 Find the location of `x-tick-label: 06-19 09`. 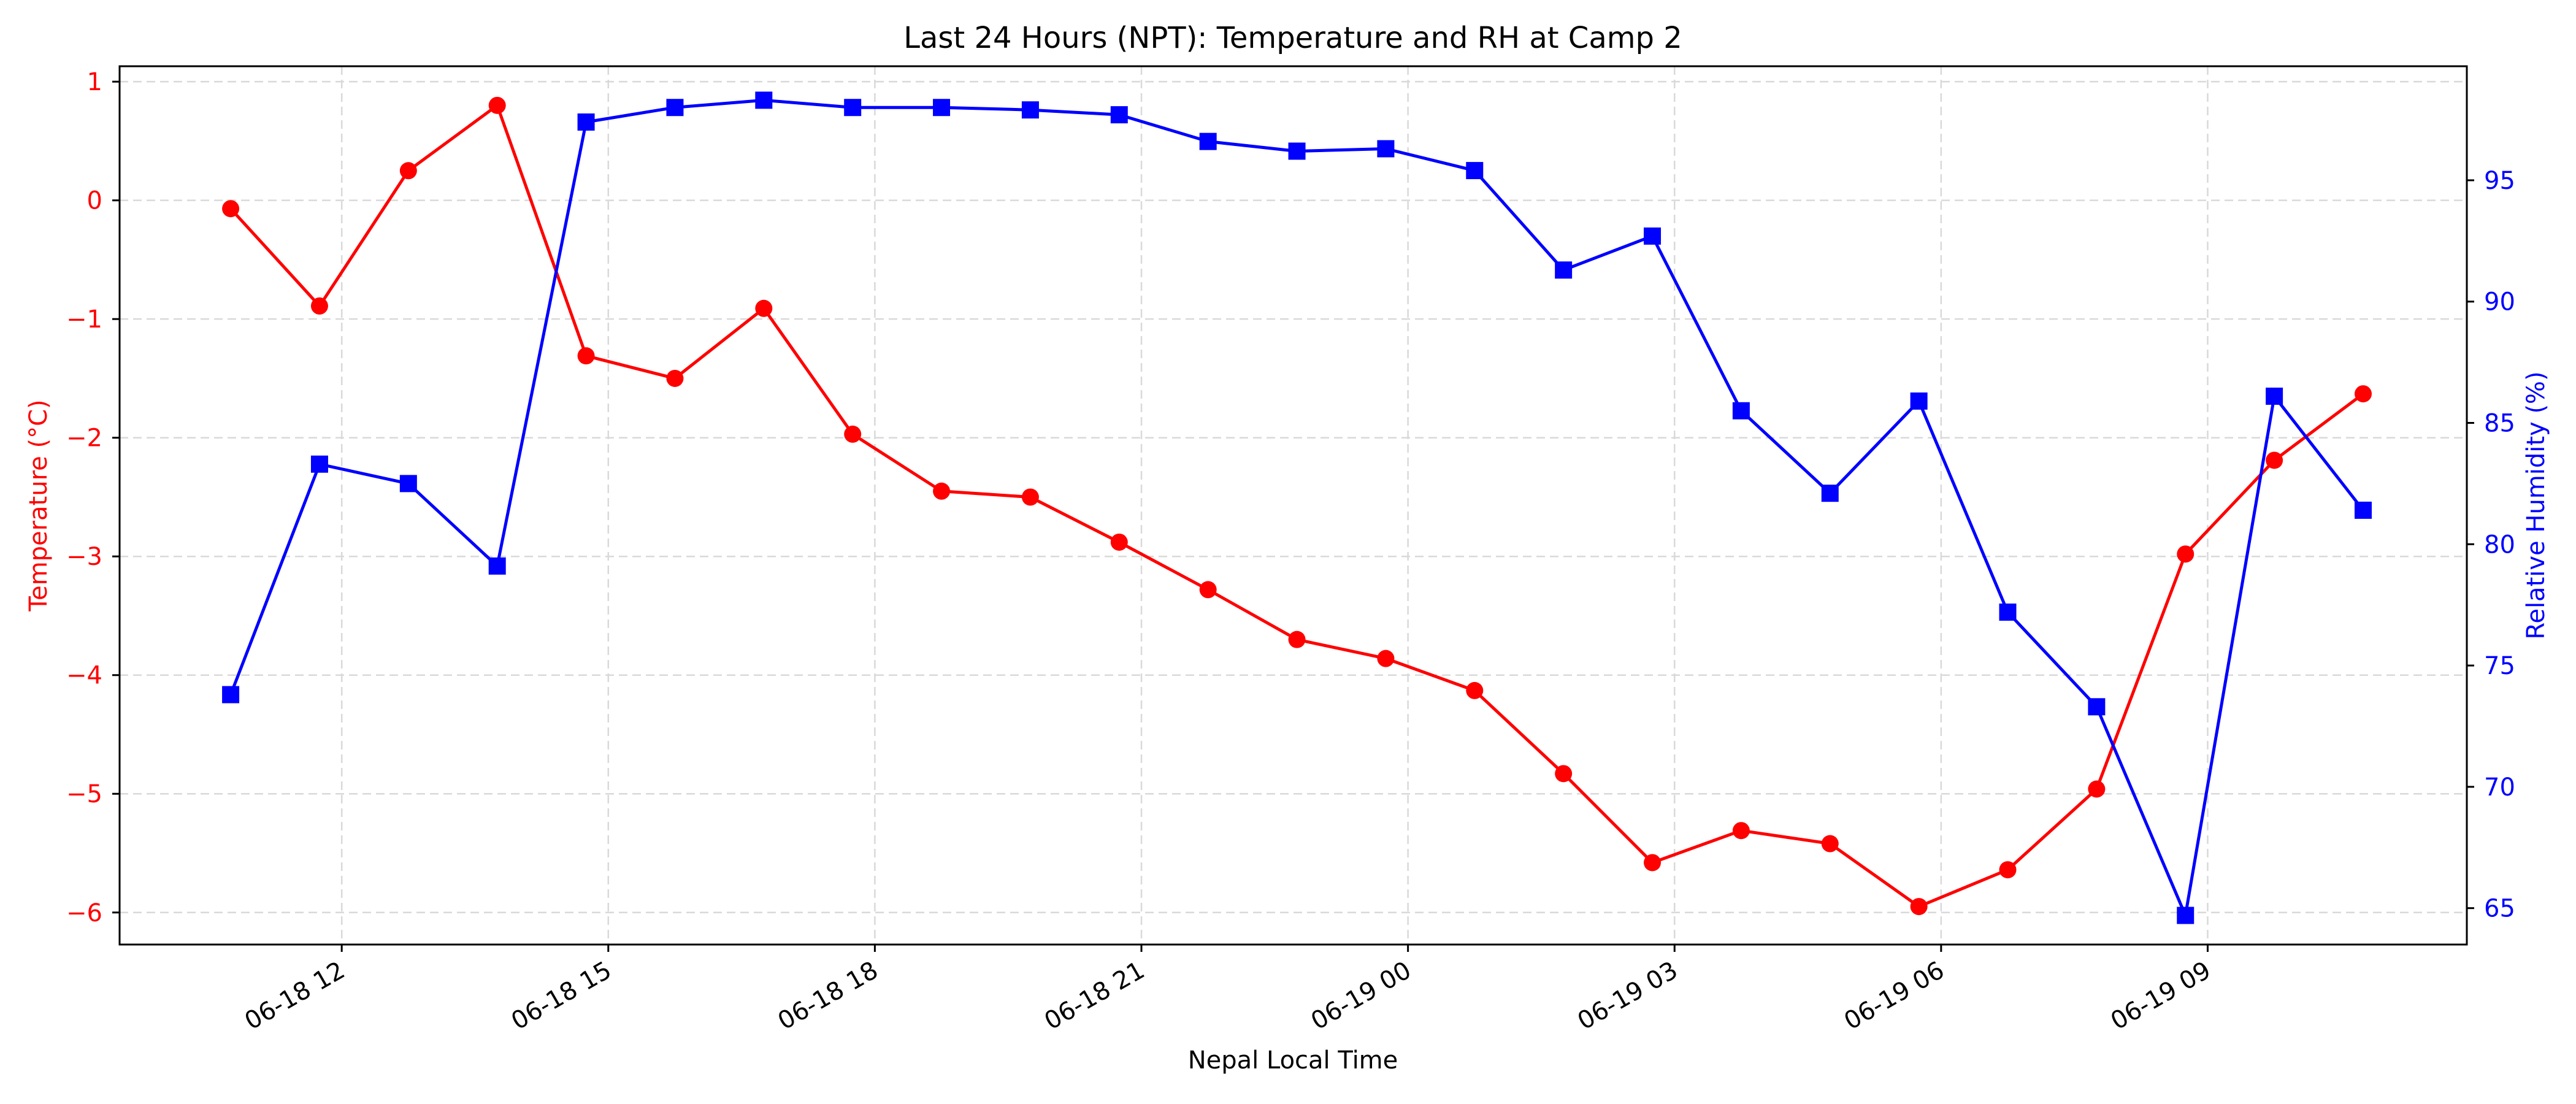

x-tick-label: 06-19 09 is located at coordinates (2161, 996).